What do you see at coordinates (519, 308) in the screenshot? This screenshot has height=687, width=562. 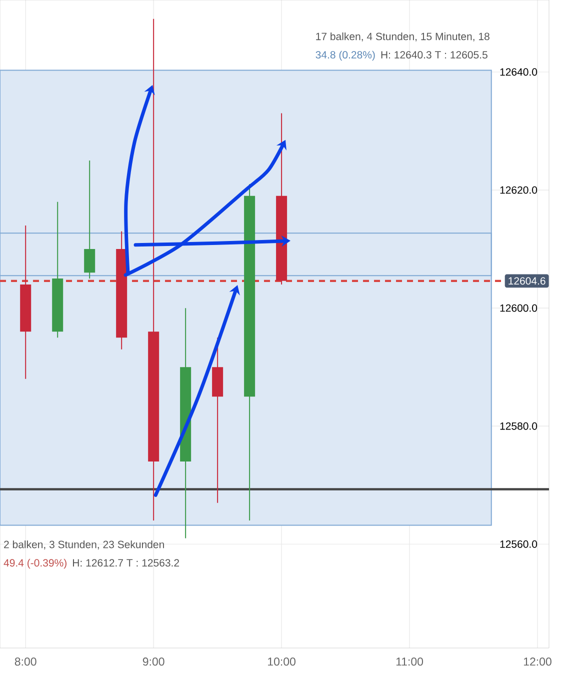 I see `y-tick-label: 12600.0` at bounding box center [519, 308].